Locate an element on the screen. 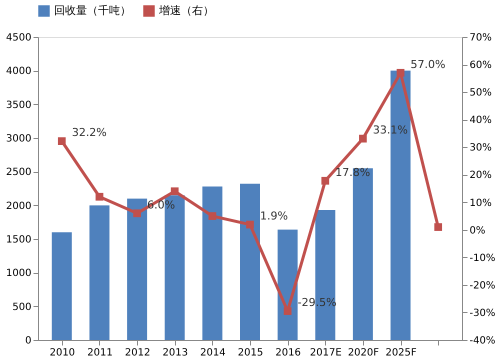 Image resolution: width=500 pixels, height=362 pixels. y-tick-label: 0 is located at coordinates (28, 341).